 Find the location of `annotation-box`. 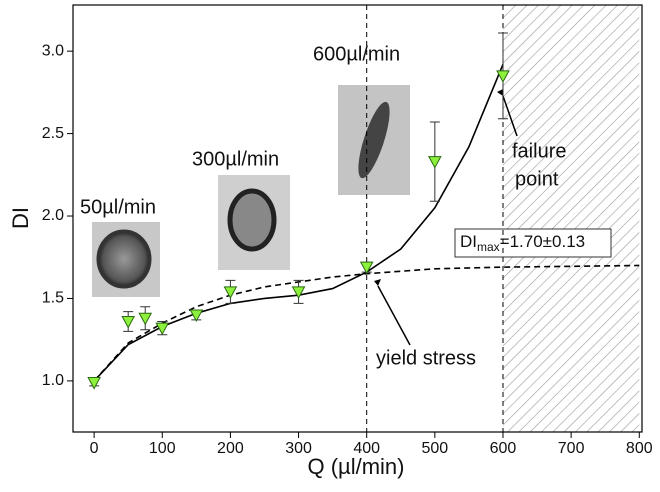

annotation-box is located at coordinates (533, 243).